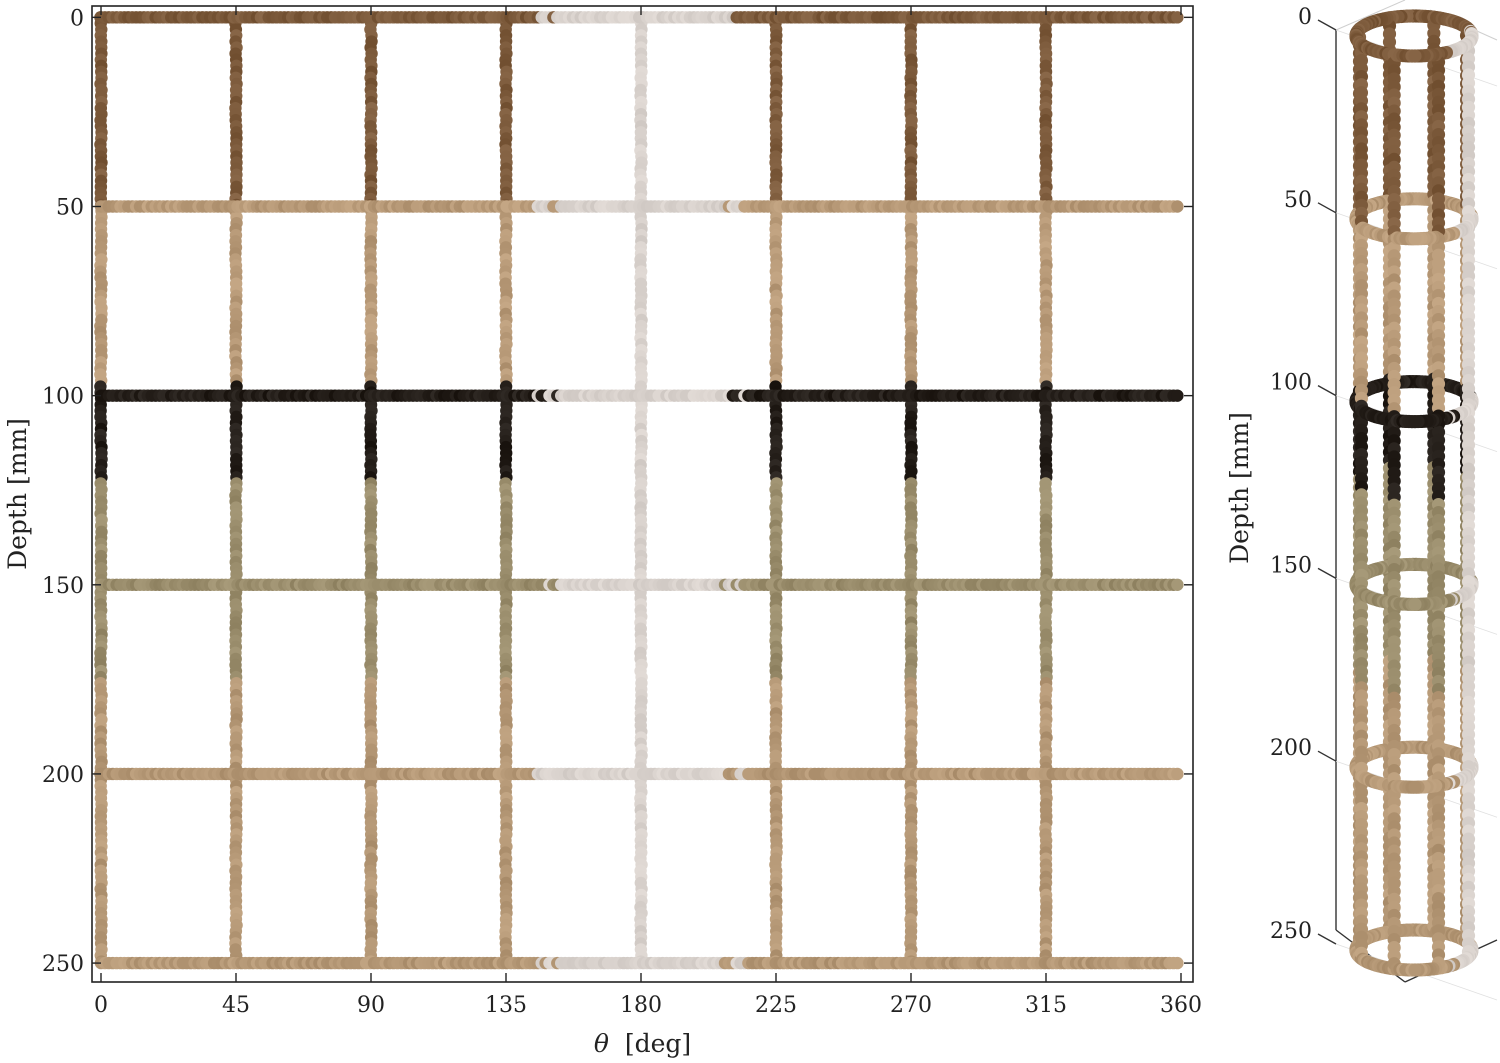 The width and height of the screenshot is (1500, 1063). Describe the element at coordinates (601, 1043) in the screenshot. I see `x-axis-label-symbol: θ` at that location.